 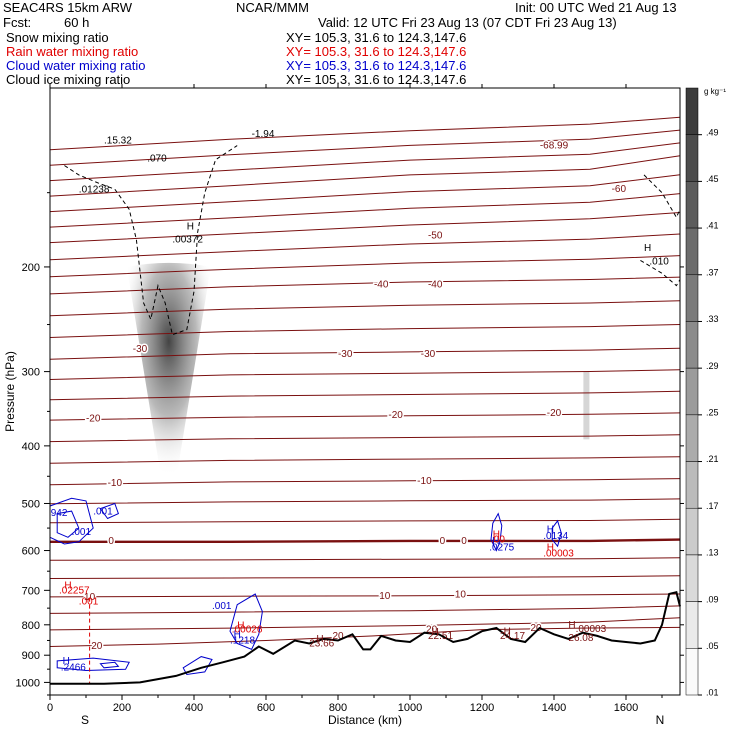 What do you see at coordinates (17, 22) in the screenshot?
I see `forecast-label: Fcst:` at bounding box center [17, 22].